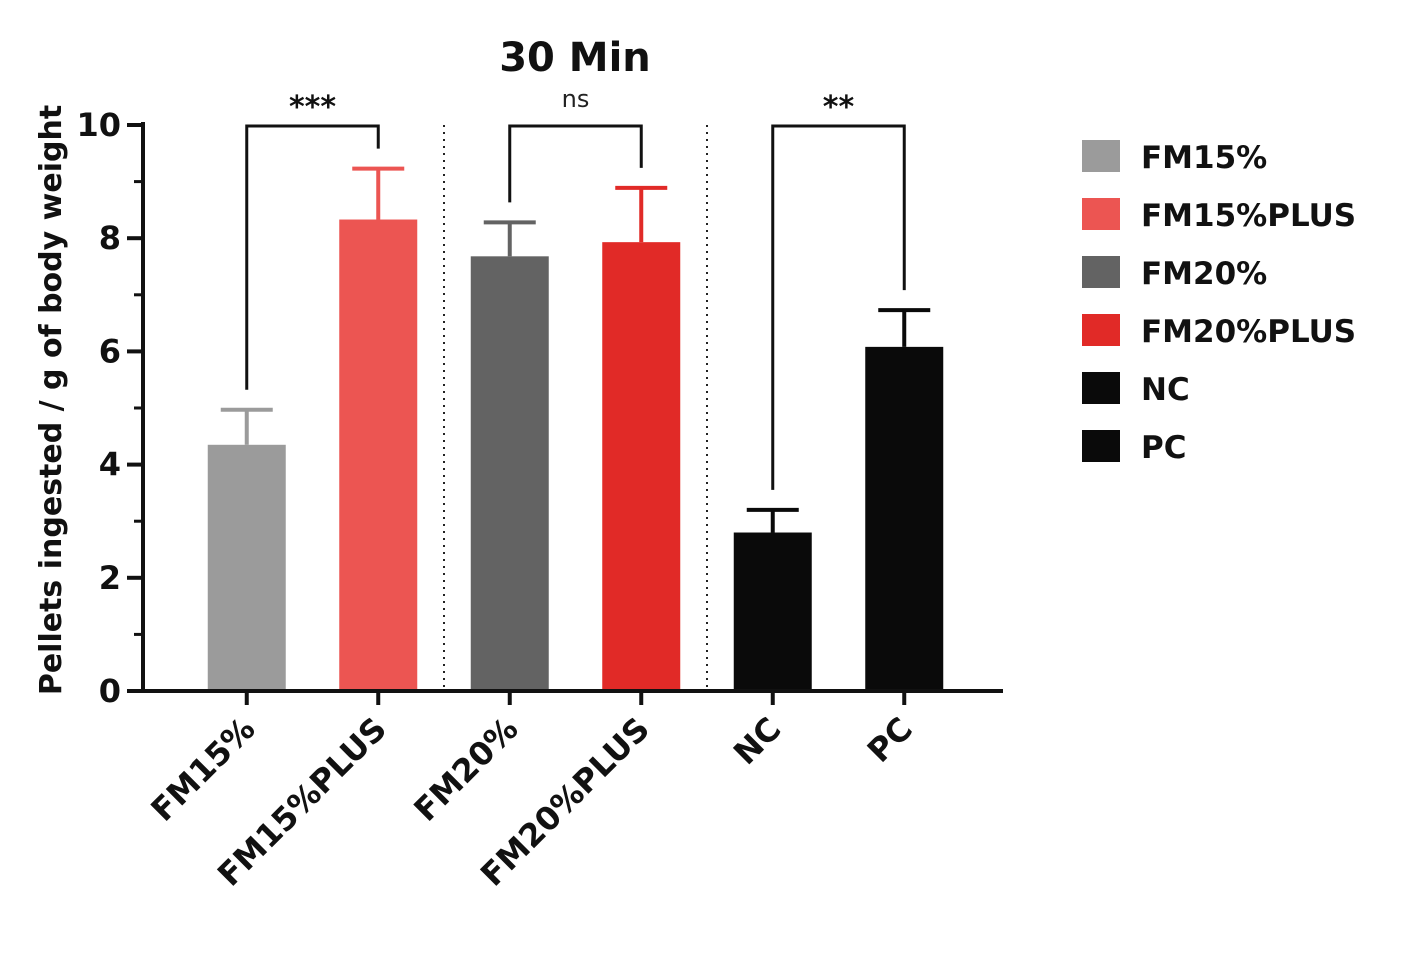 The height and width of the screenshot is (975, 1417). I want to click on legend-label-0: FM15%, so click(1204, 158).